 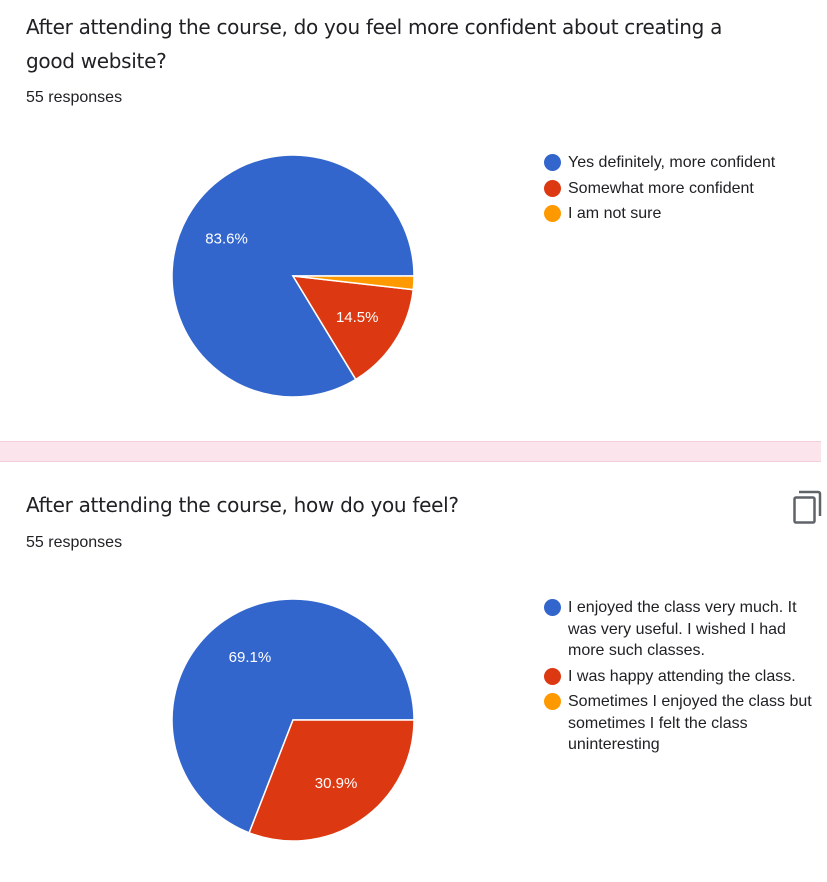 I want to click on slice-value-label: 69.1%, so click(x=250, y=657).